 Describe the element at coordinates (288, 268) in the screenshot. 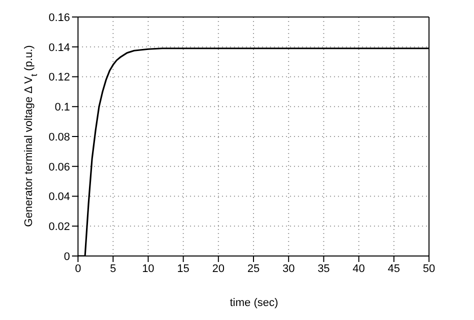

I see `x-tick-label: 30` at that location.